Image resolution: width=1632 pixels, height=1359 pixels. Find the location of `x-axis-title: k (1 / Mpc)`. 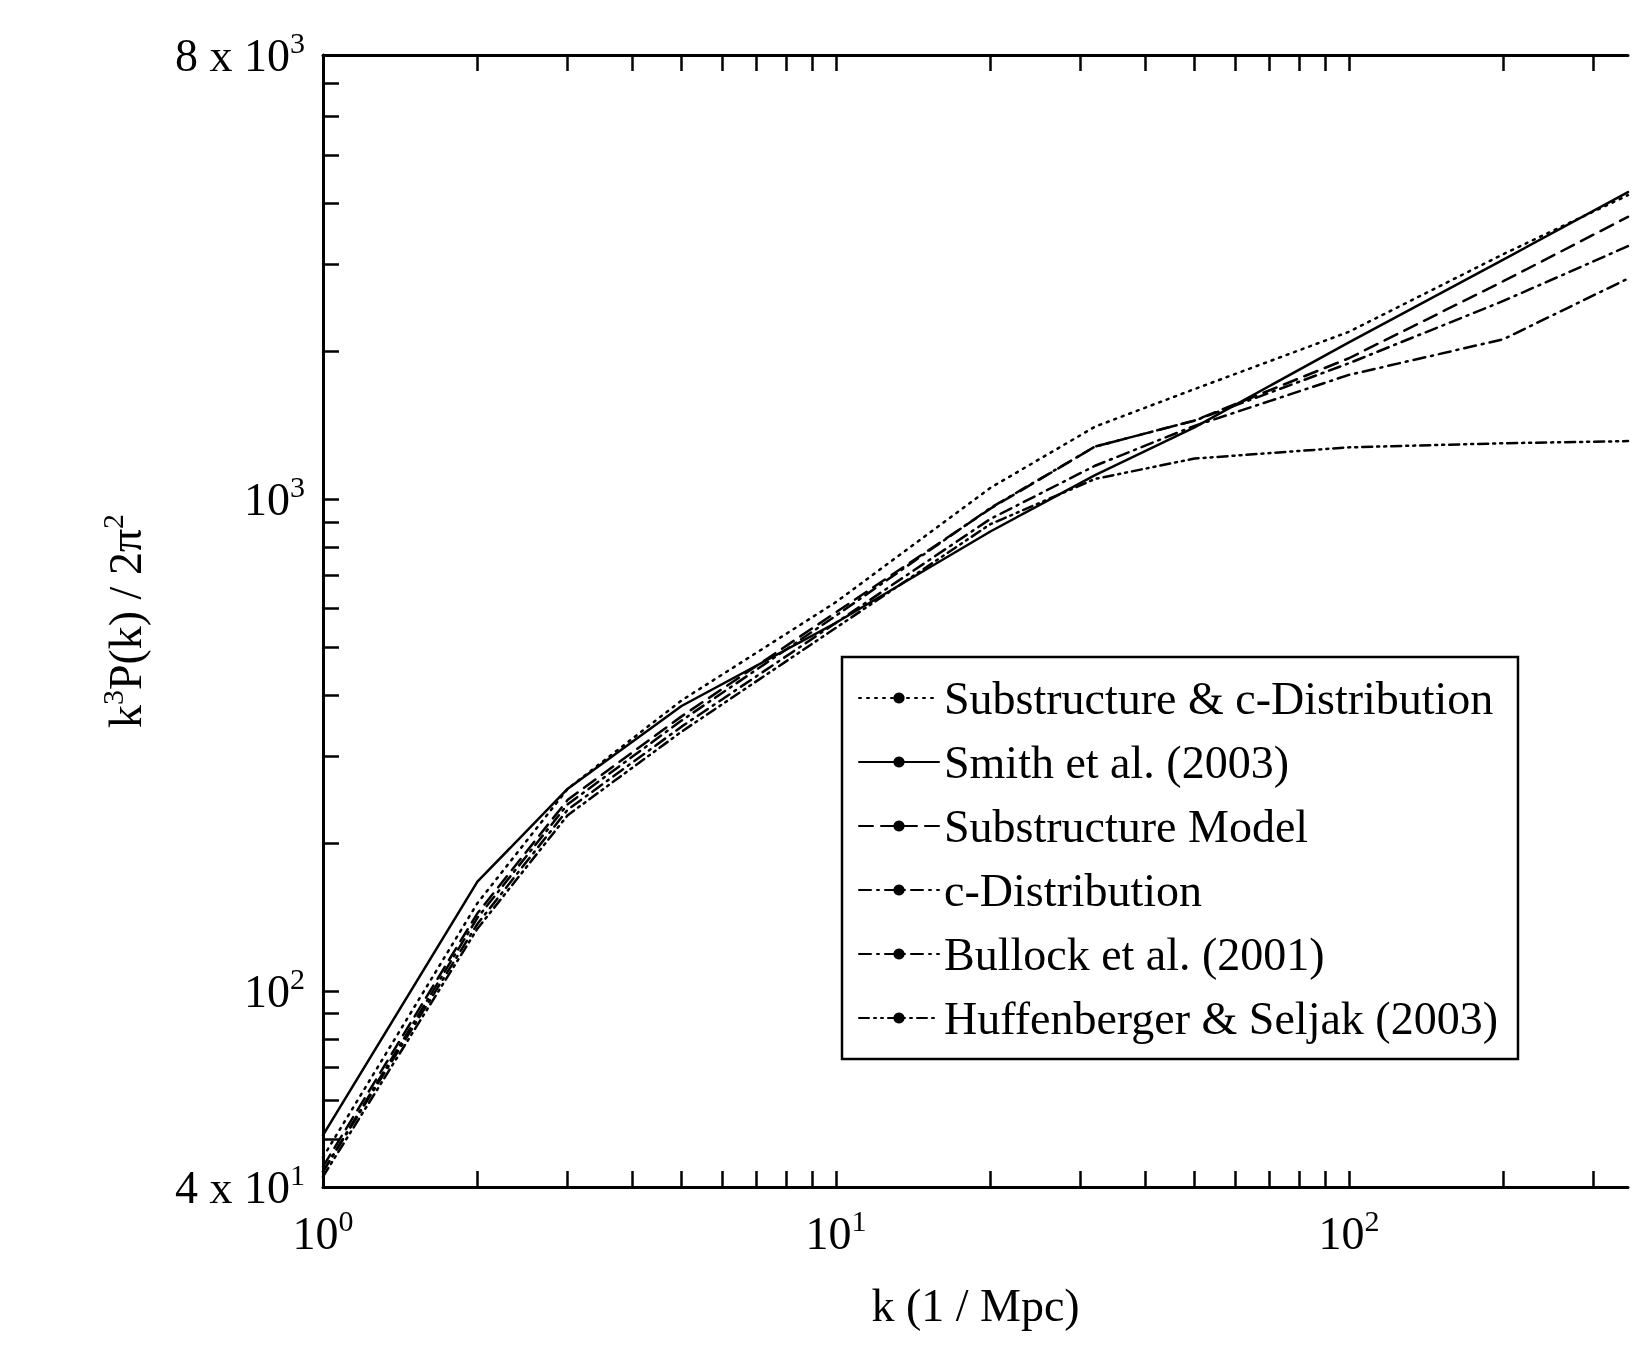

x-axis-title: k (1 / Mpc) is located at coordinates (975, 1305).